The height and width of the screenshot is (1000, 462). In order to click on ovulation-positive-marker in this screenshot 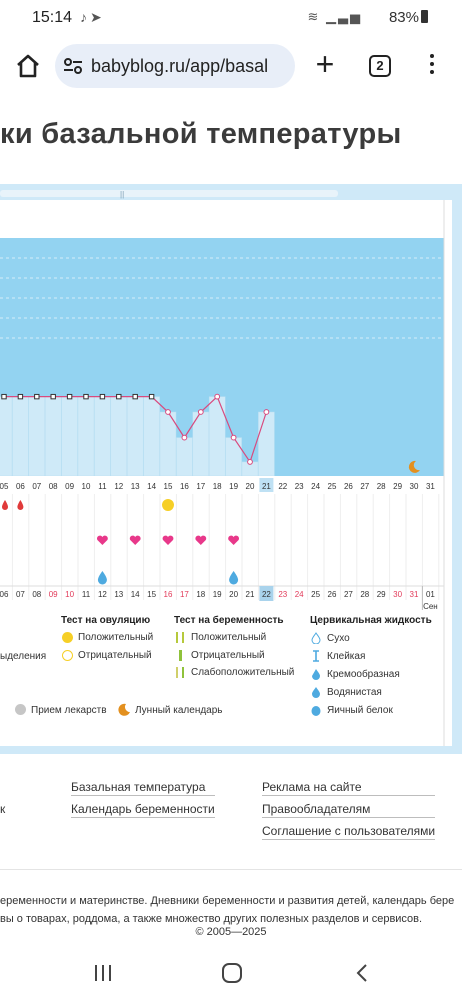, I will do `click(168, 505)`.